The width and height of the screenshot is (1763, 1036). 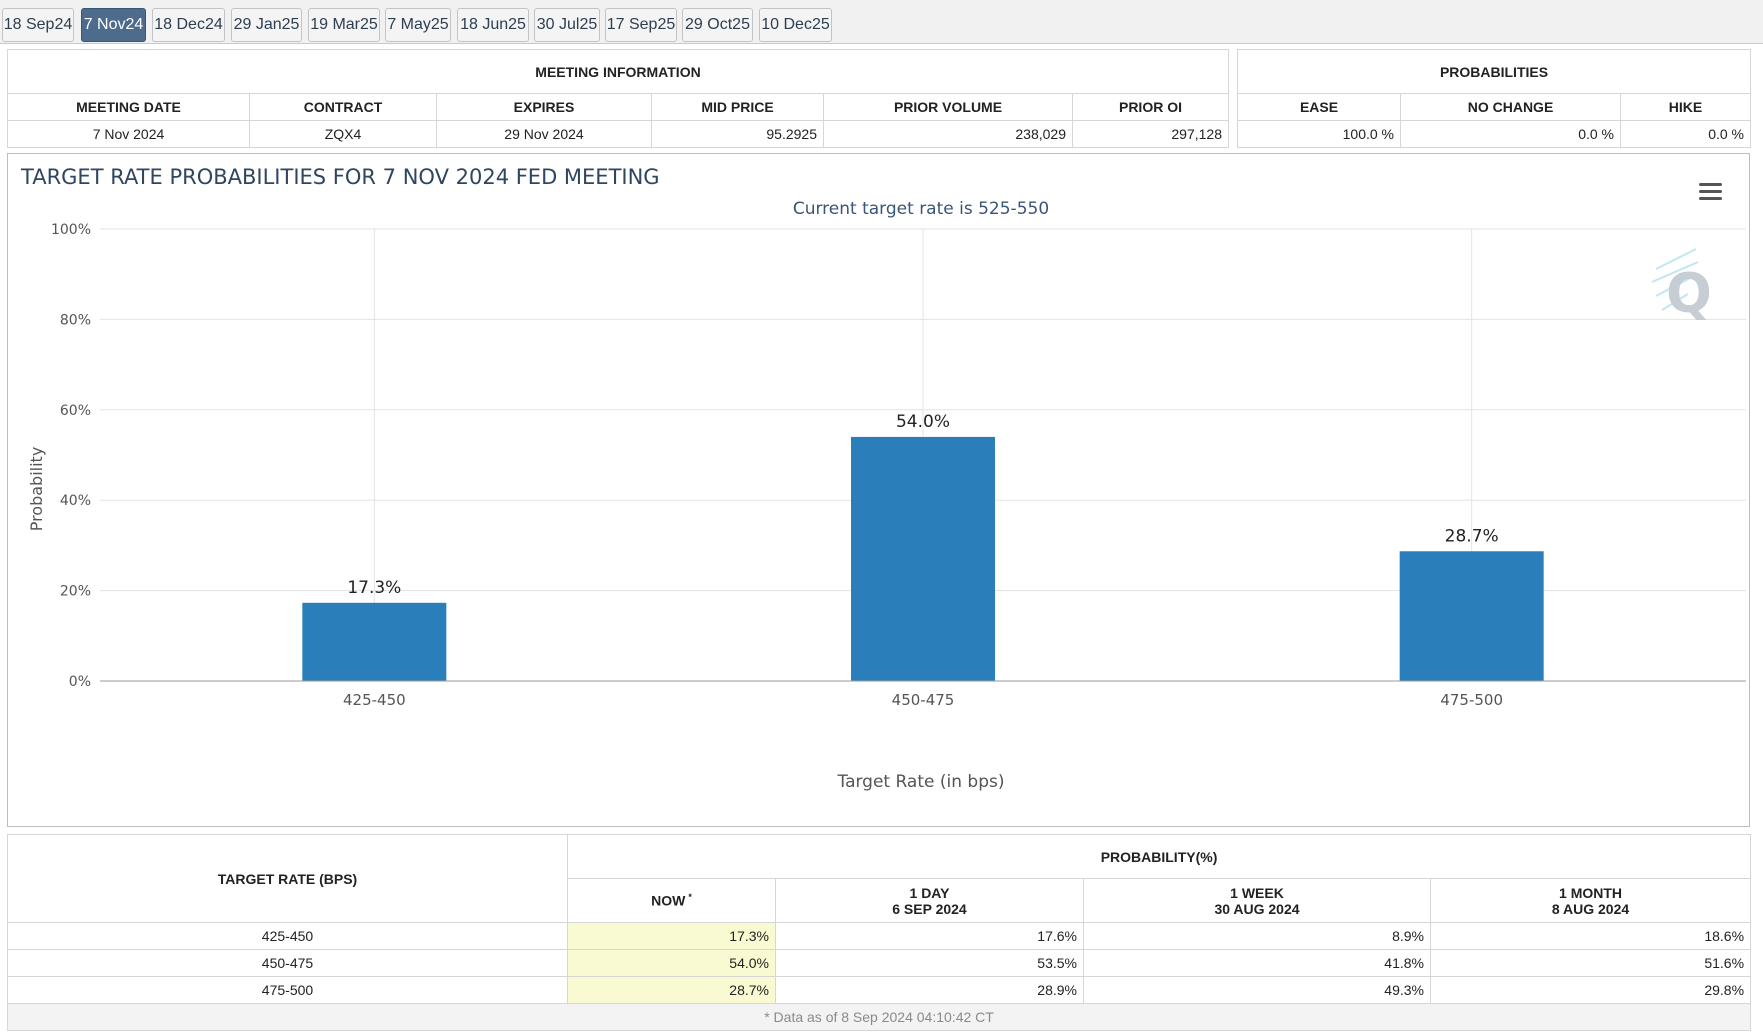 What do you see at coordinates (671, 963) in the screenshot?
I see `now-cell: 54.0%` at bounding box center [671, 963].